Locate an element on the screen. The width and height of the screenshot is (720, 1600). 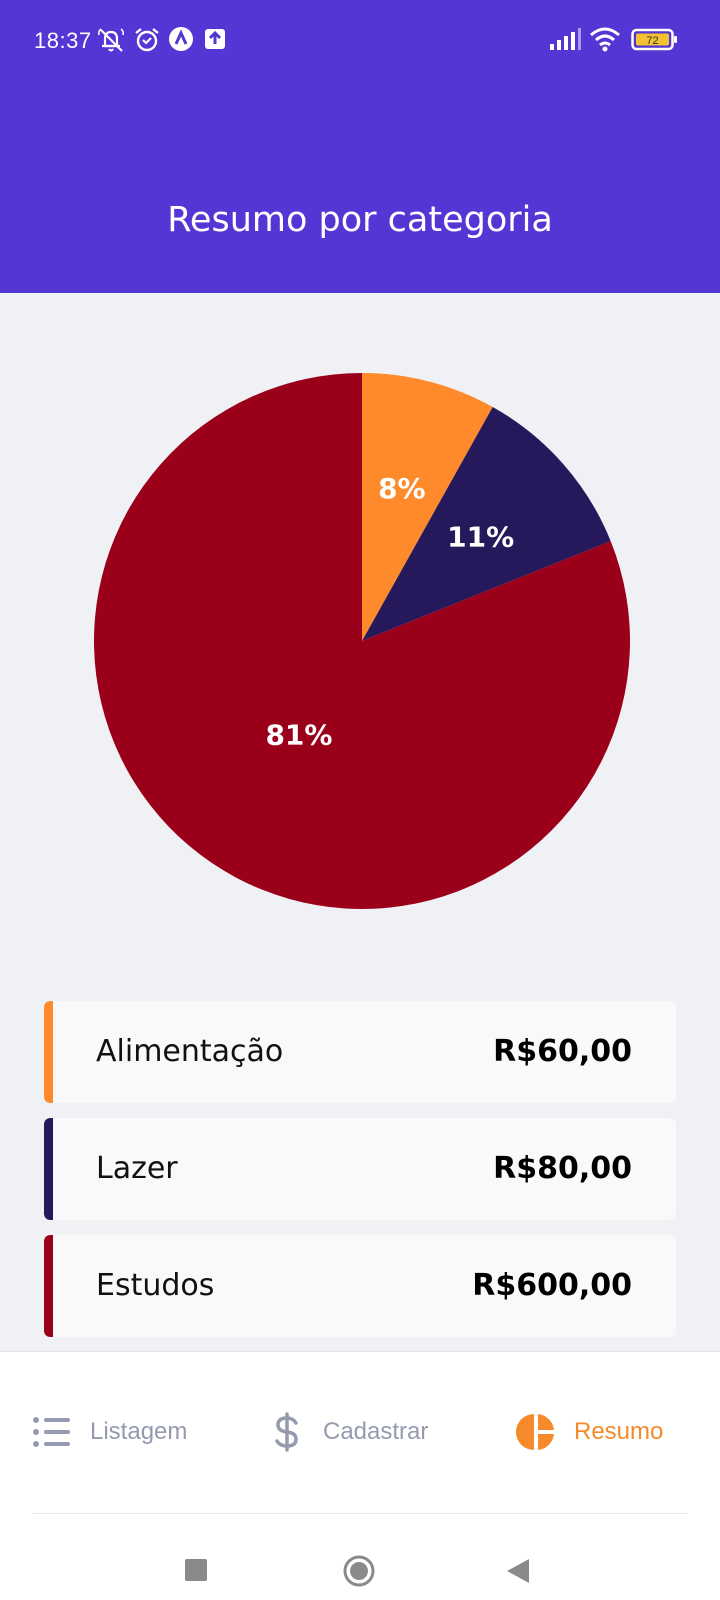
battery-icon: 72 is located at coordinates (654, 39).